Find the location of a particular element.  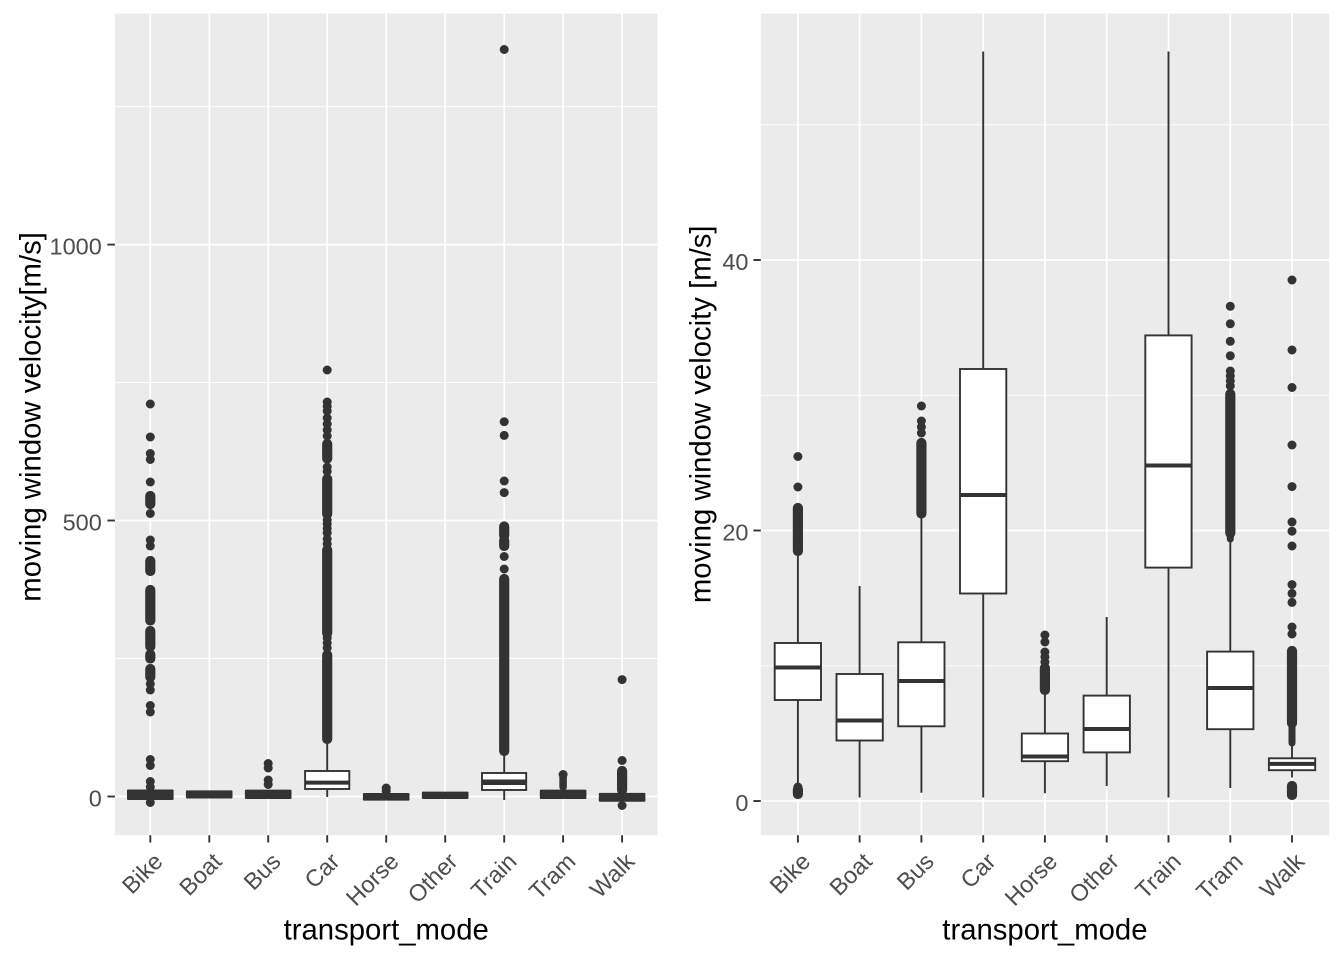

svg-text: moving window velocity[m/s] is located at coordinates (30, 417).